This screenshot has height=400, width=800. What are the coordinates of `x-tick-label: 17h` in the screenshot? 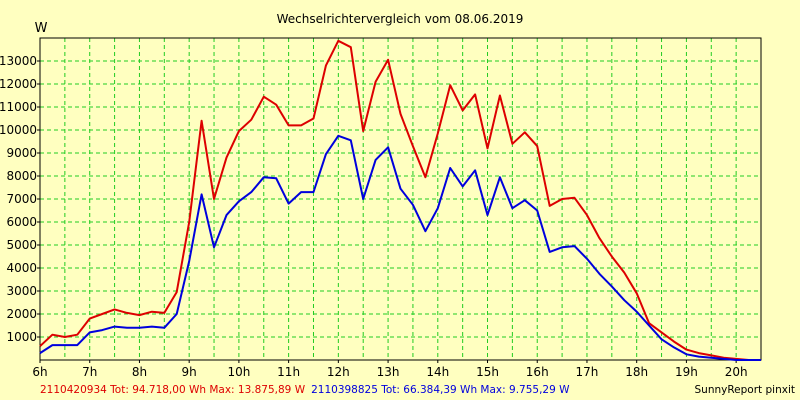 It's located at (587, 372).